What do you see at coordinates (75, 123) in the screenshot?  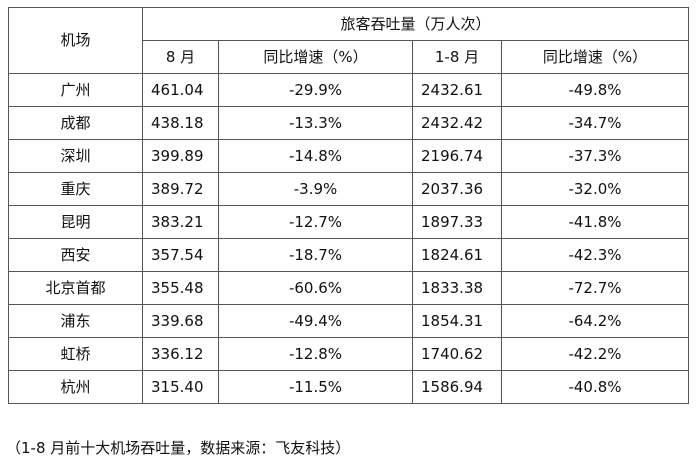 I see `airport-name-cell: 成都` at bounding box center [75, 123].